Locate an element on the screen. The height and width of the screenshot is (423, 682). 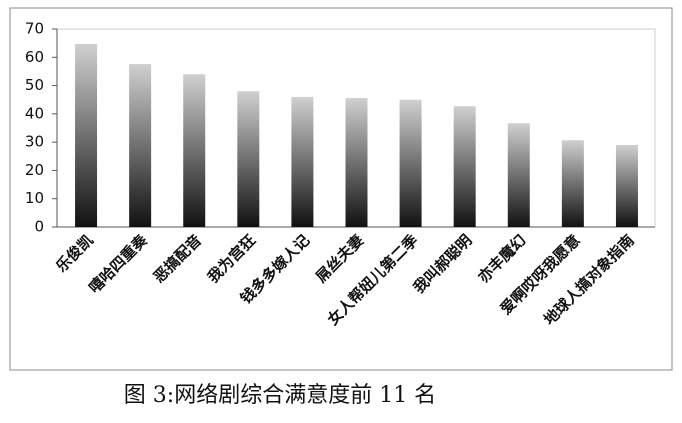
x-tick-label: 女人帮妞儿第二季 is located at coordinates (373, 280).